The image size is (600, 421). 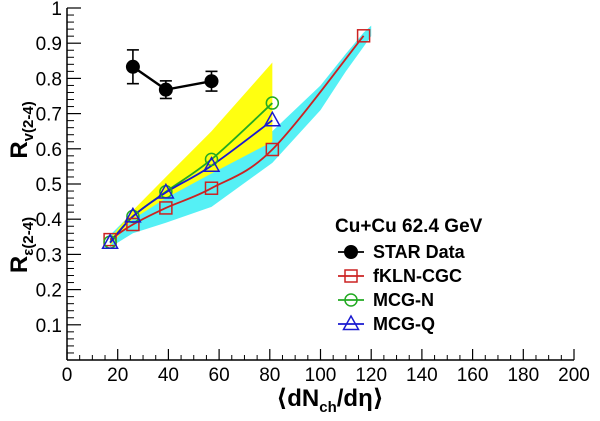 I want to click on legend-label: fKLN-CGC, so click(x=417, y=276).